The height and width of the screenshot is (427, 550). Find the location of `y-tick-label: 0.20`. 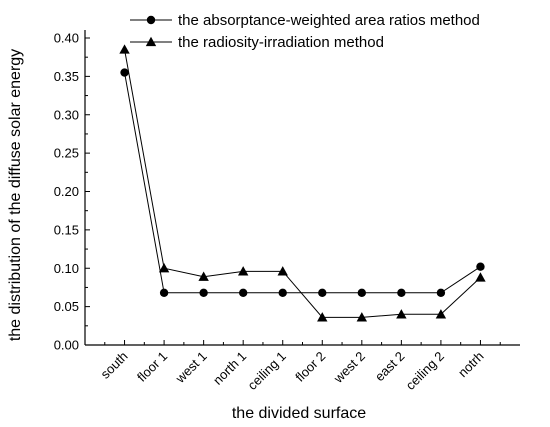

y-tick-label: 0.20 is located at coordinates (66, 191).